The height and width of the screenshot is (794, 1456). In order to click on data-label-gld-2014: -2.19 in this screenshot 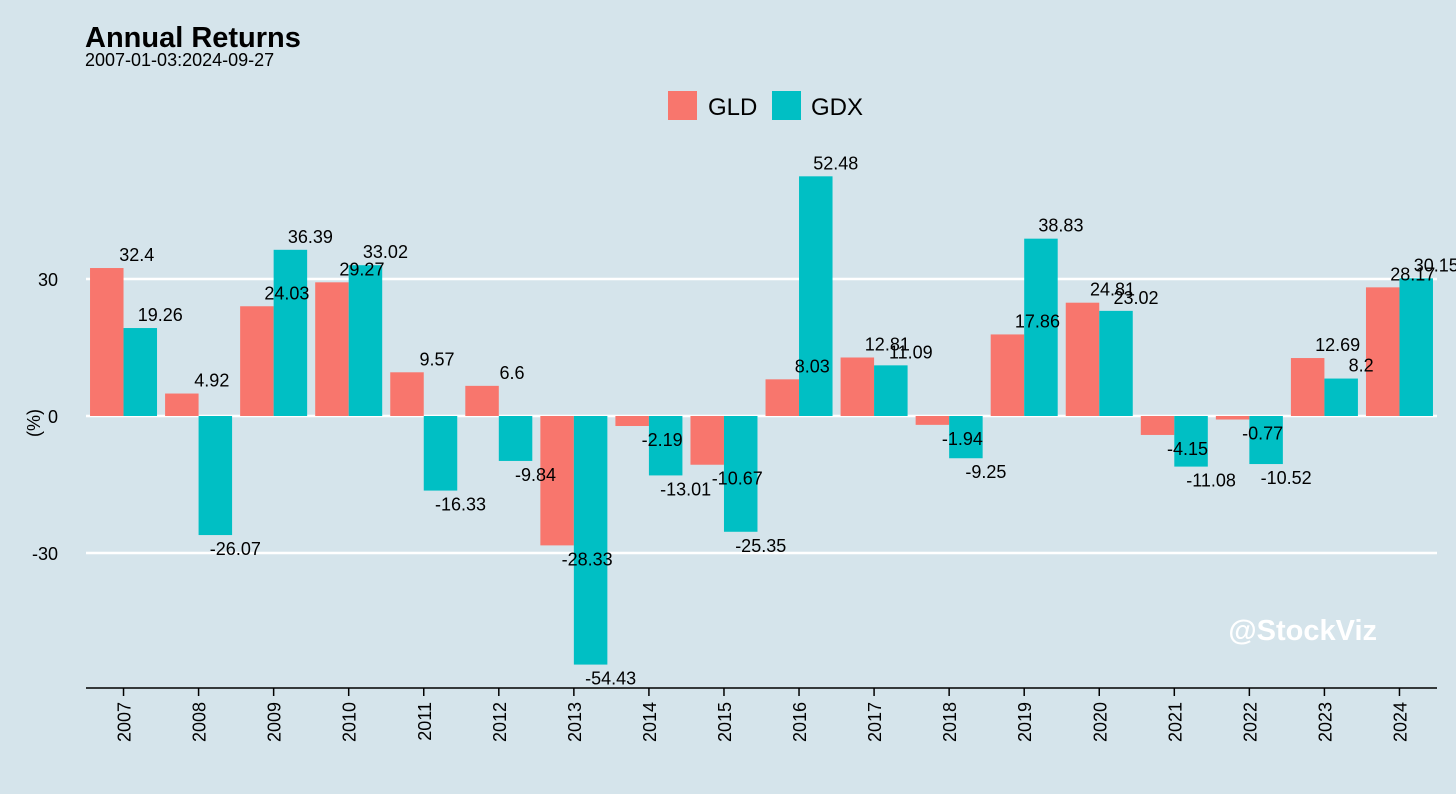, I will do `click(662, 440)`.